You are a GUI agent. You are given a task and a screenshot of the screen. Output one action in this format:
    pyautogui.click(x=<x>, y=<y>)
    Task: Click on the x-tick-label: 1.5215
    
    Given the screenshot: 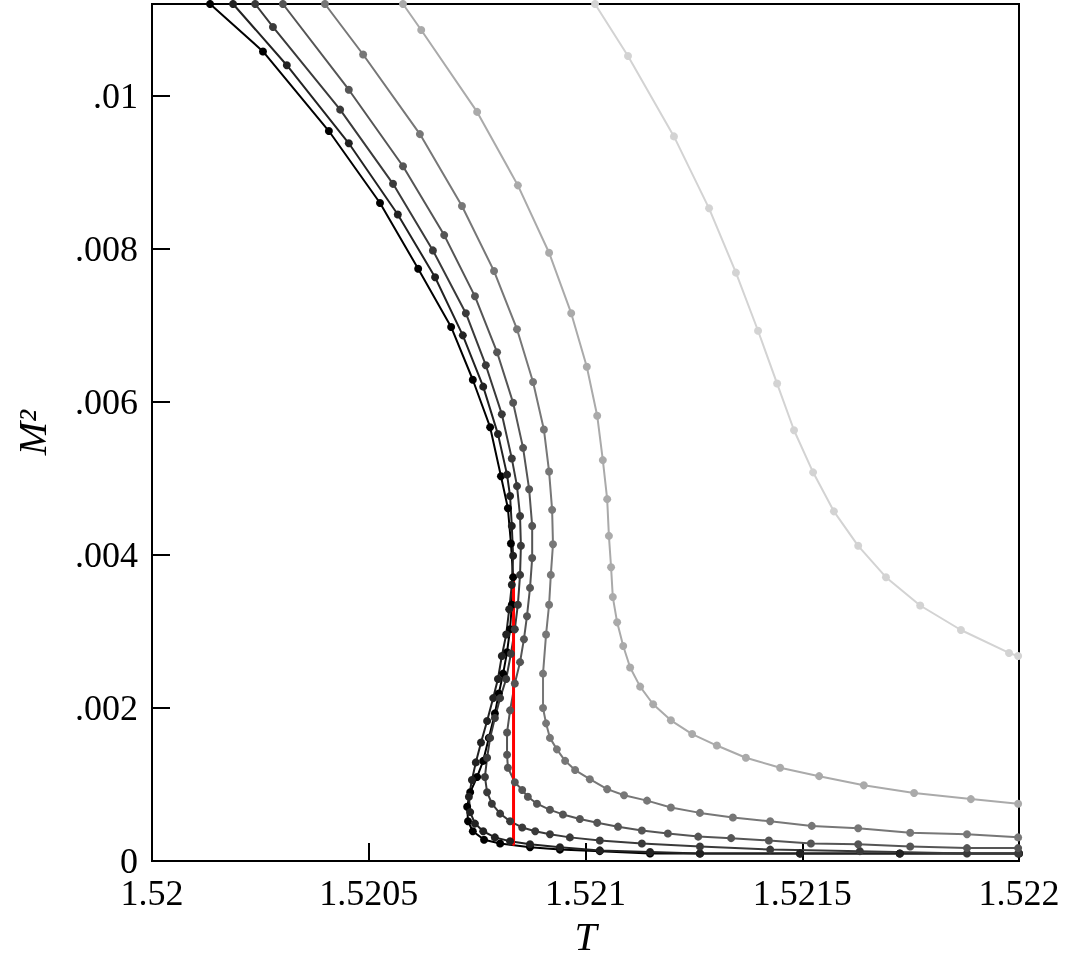 What is the action you would take?
    pyautogui.click(x=802, y=893)
    